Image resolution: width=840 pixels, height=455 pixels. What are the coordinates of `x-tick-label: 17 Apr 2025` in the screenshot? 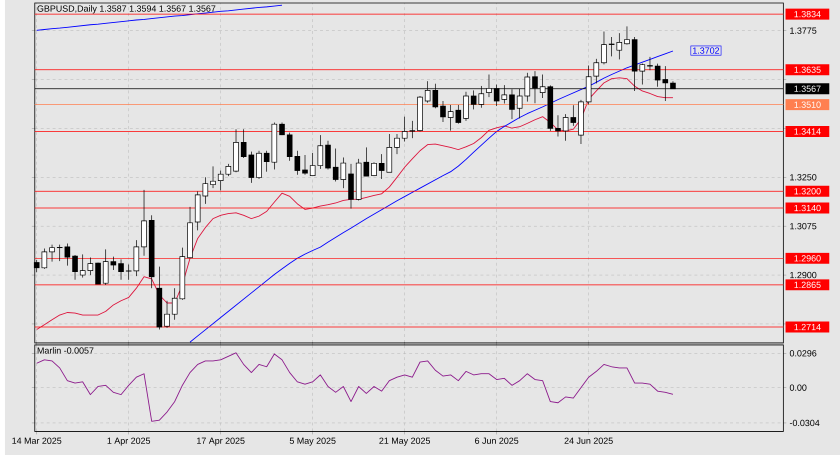 It's located at (221, 441).